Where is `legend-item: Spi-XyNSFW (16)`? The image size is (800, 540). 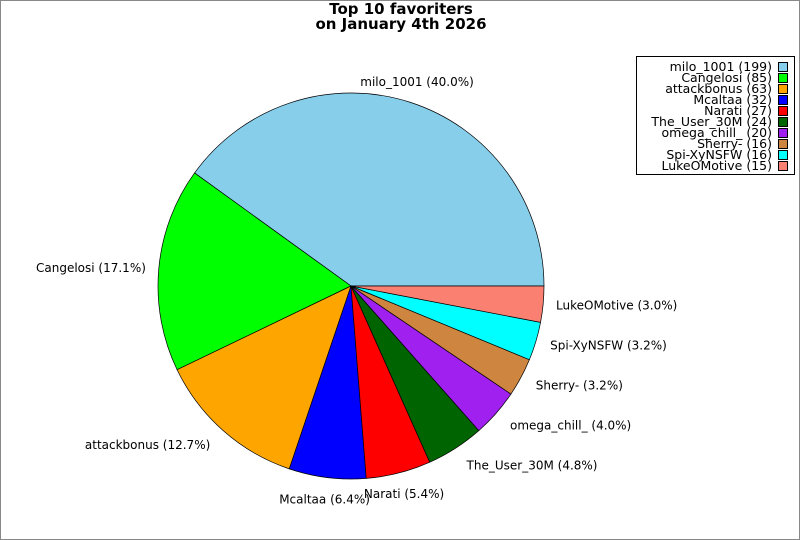
legend-item: Spi-XyNSFW (16) is located at coordinates (727, 154).